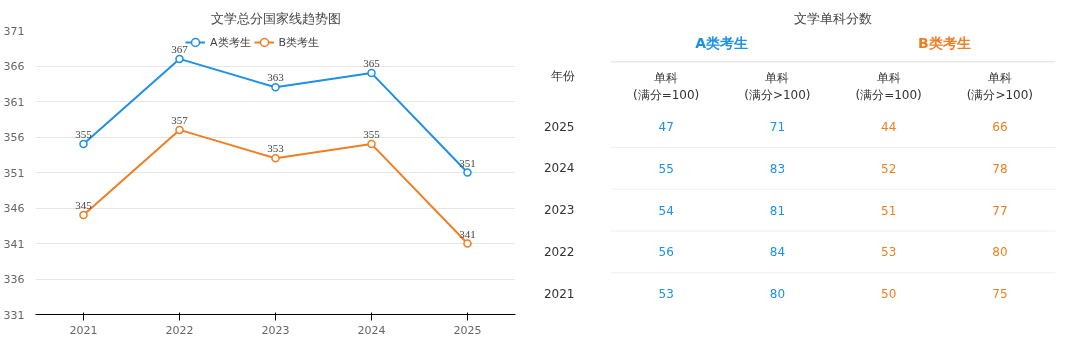  What do you see at coordinates (559, 168) in the screenshot?
I see `y-tick-label: 2024` at bounding box center [559, 168].